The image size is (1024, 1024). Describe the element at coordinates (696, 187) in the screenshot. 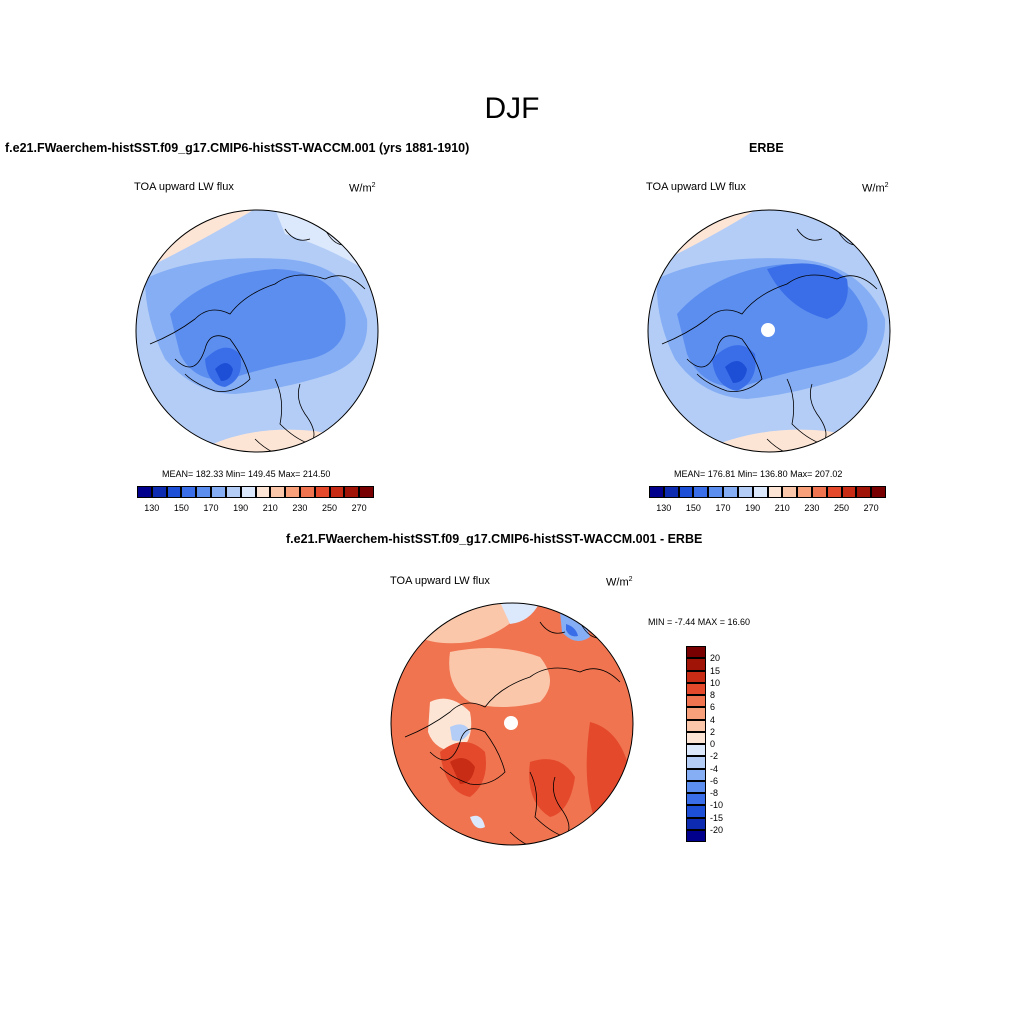

I see `panel-obs-variable: TOA upward LW flux` at that location.